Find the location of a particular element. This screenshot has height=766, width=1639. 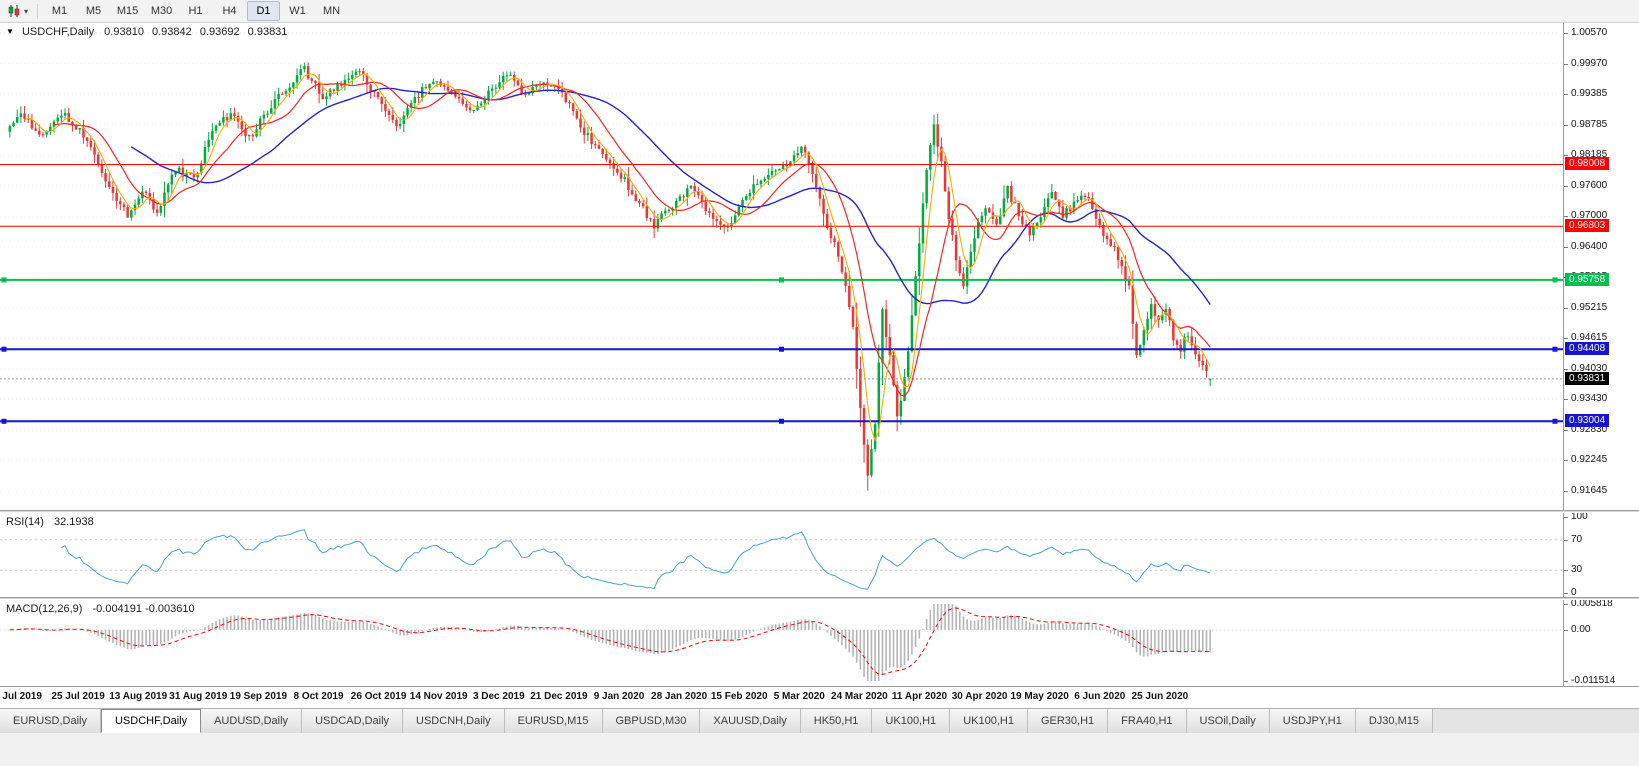

price-axis-label: 1.00570 is located at coordinates (1589, 32).